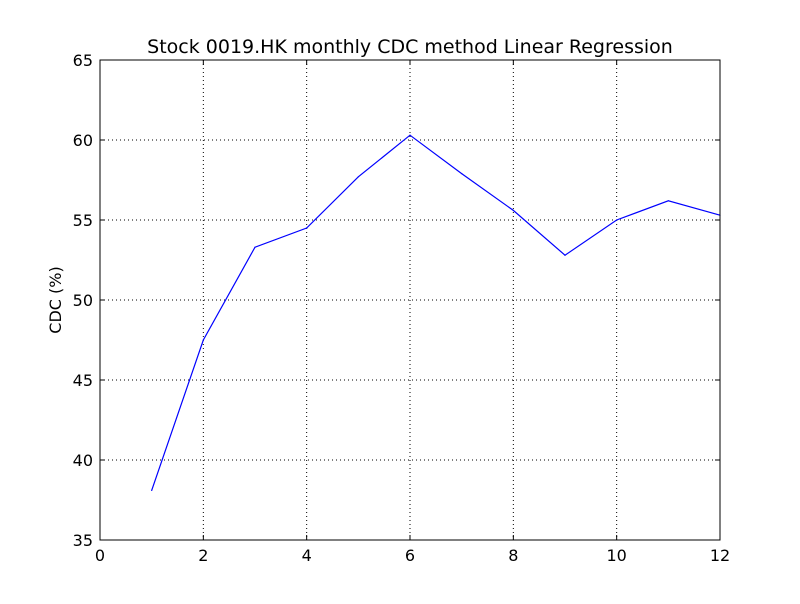  Describe the element at coordinates (83, 60) in the screenshot. I see `y-tick-label: 65` at that location.